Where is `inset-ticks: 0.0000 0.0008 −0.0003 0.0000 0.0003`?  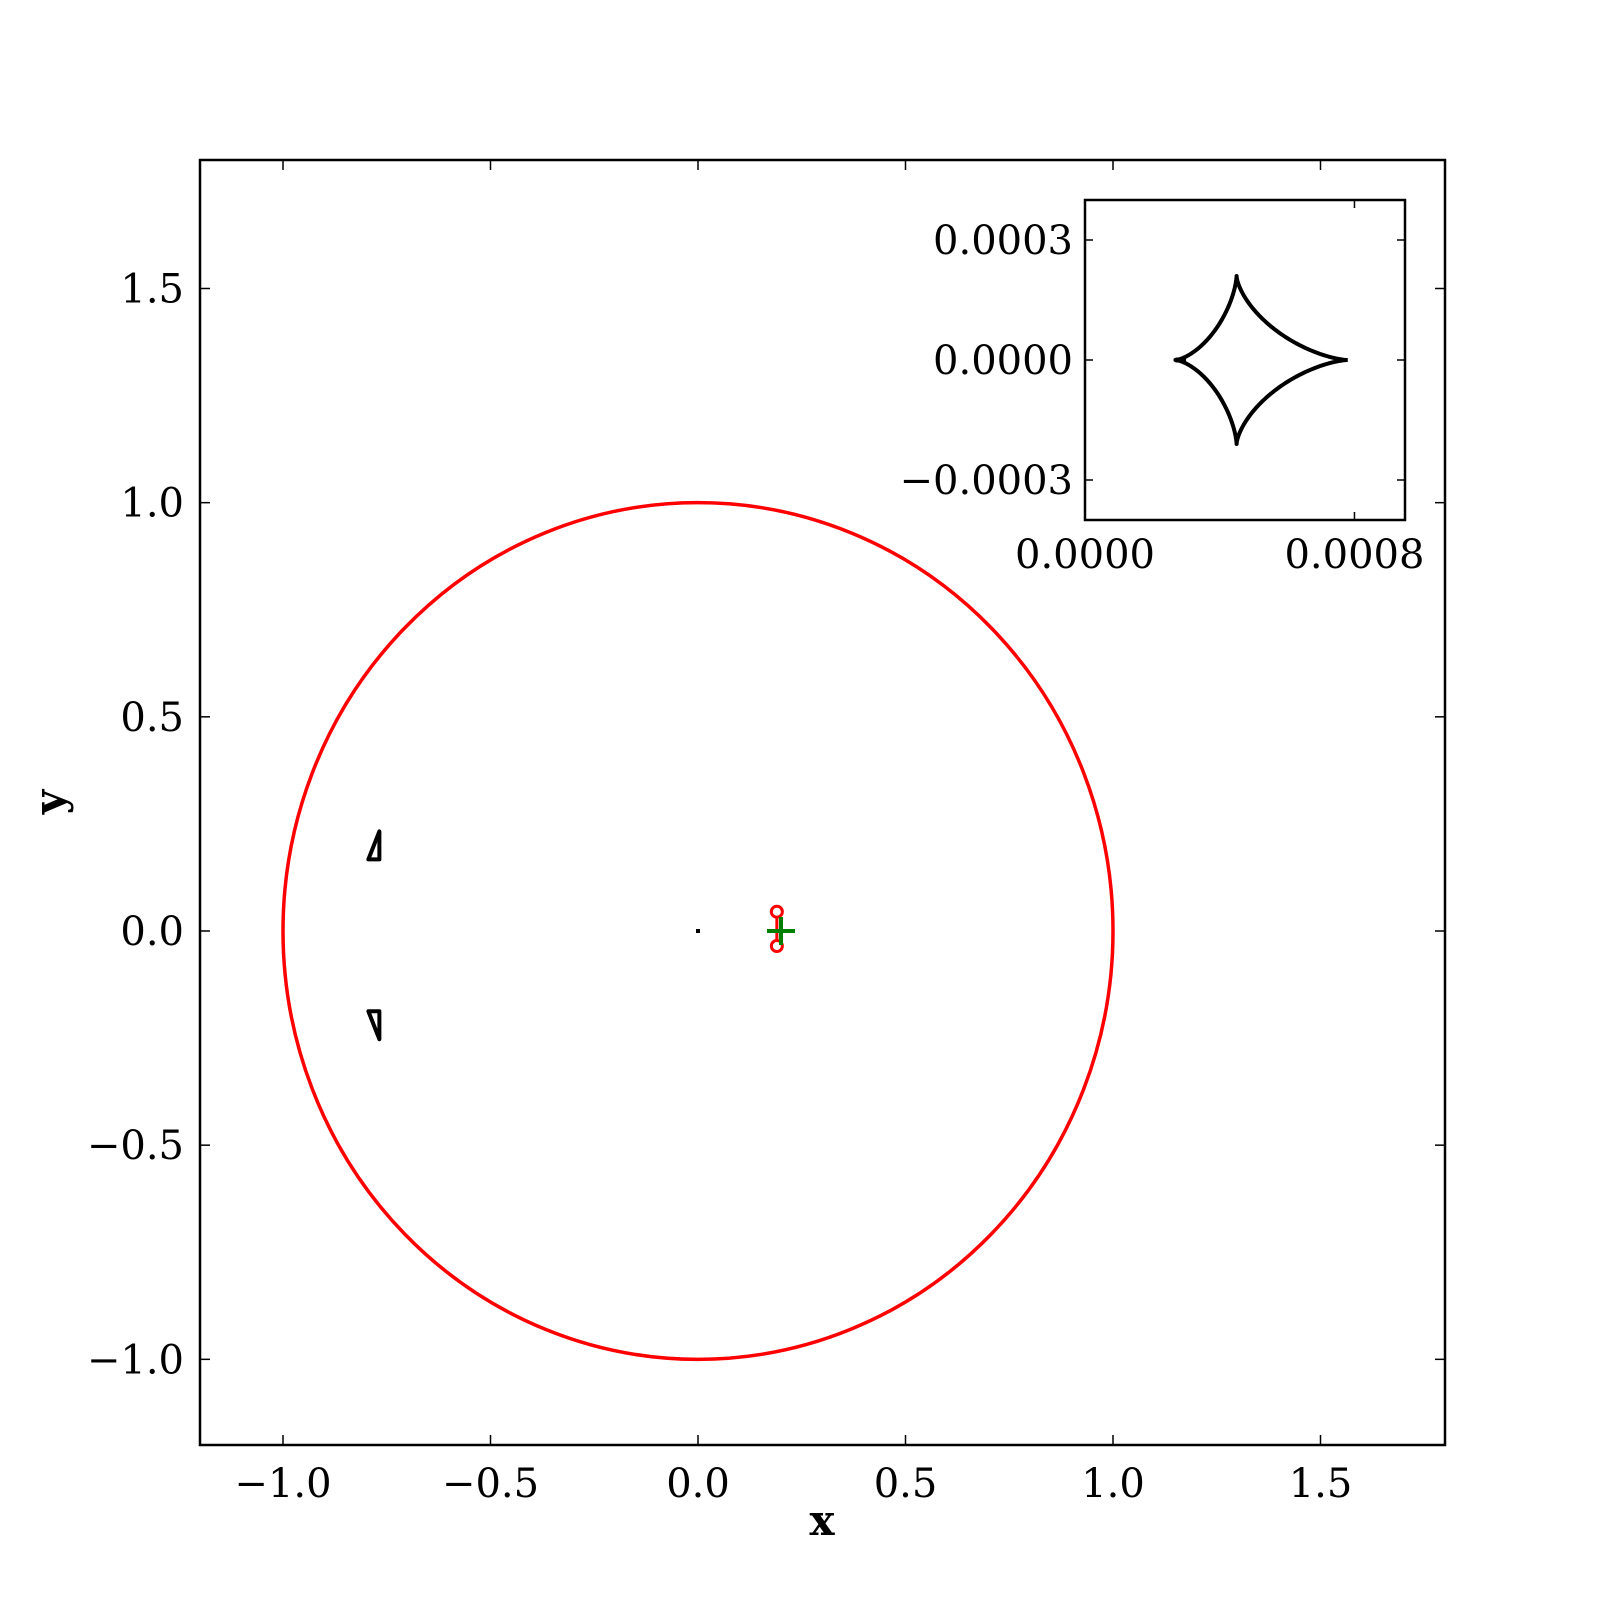
inset-ticks: 0.0000 0.0008 −0.0003 0.0000 0.0003 is located at coordinates (1162, 389).